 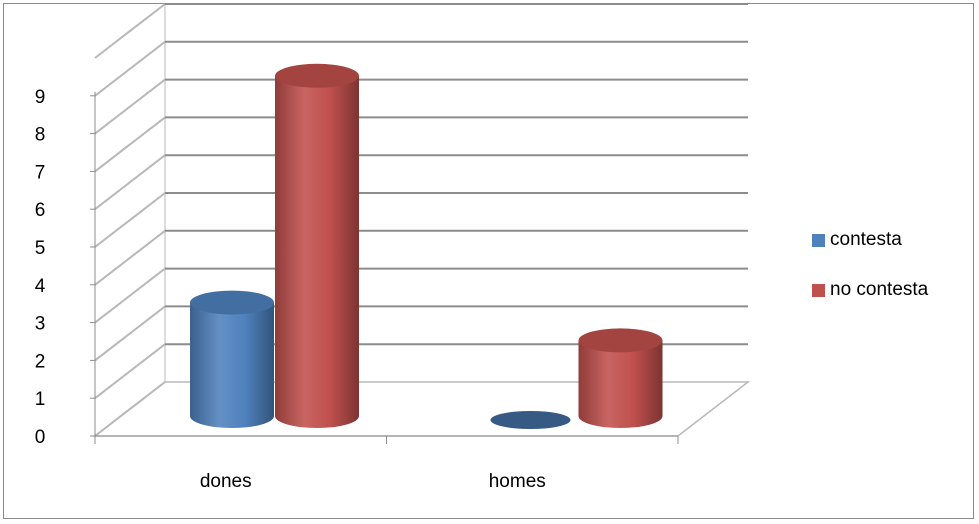 I want to click on y-tick-label: 6, so click(x=40, y=210).